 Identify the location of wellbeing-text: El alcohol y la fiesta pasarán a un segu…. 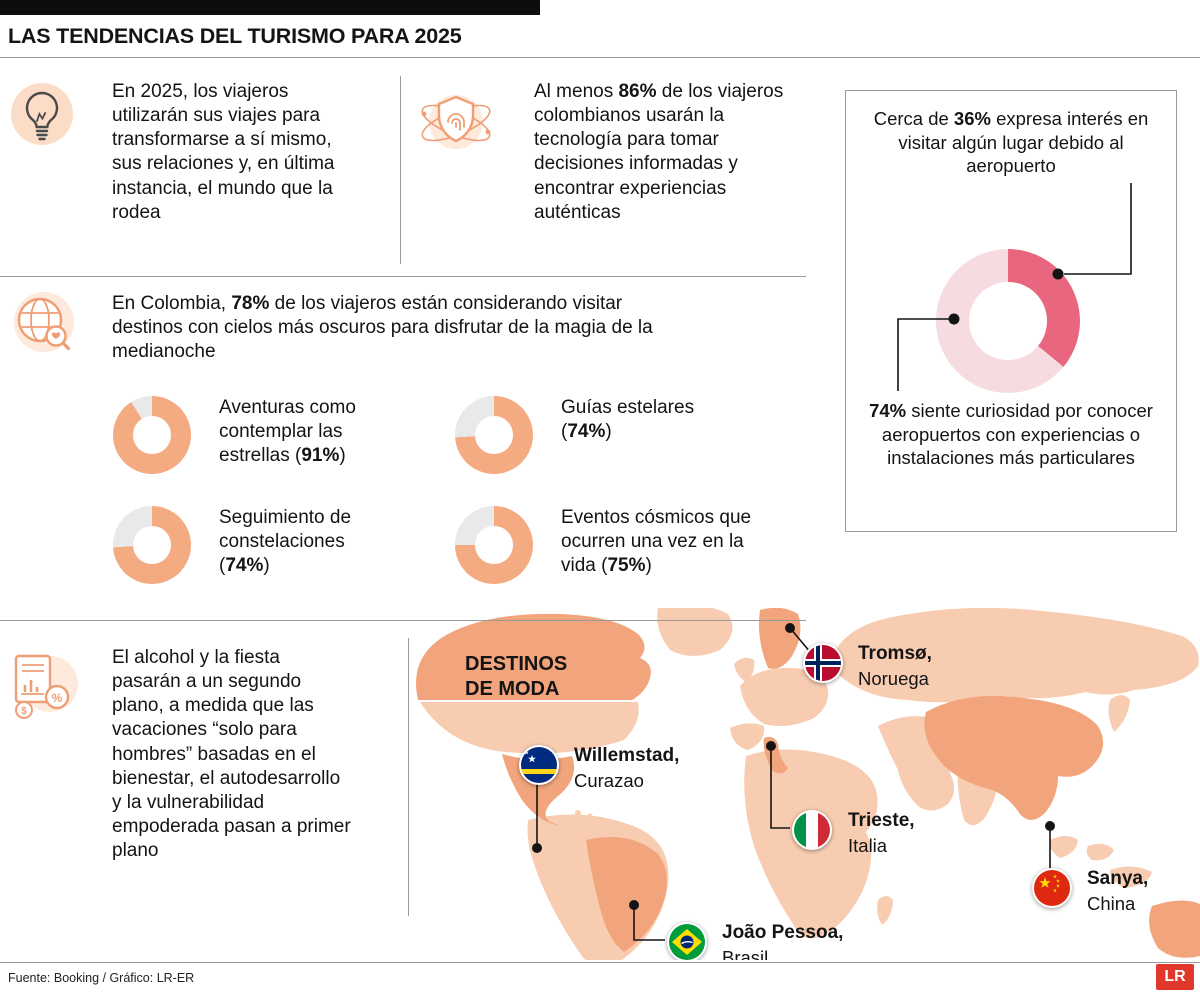
(231, 754).